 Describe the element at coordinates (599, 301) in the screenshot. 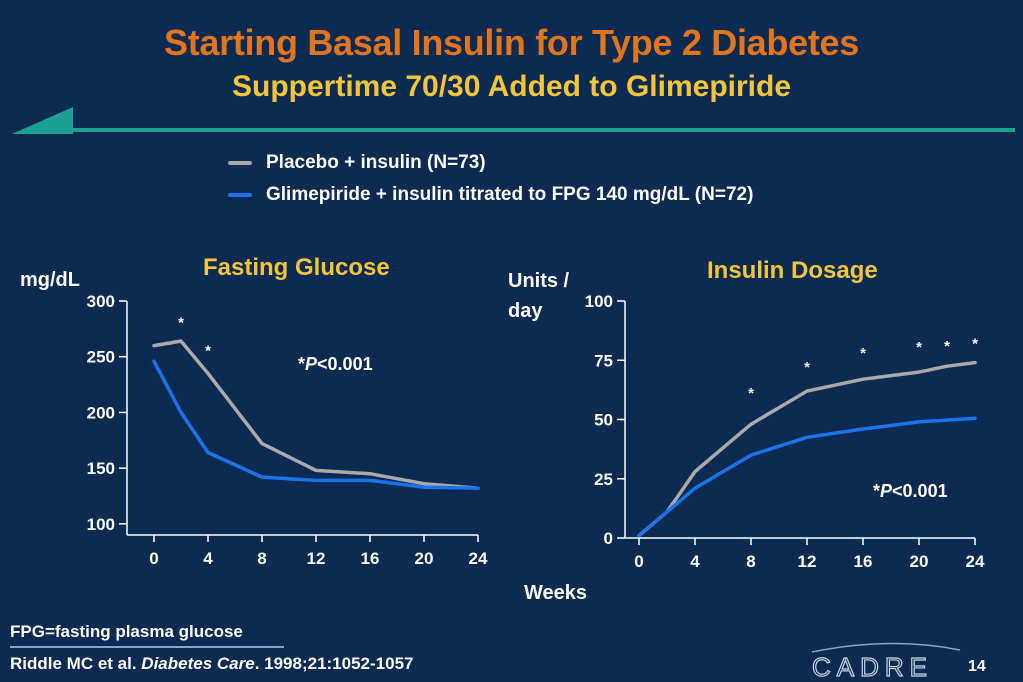

I see `y-tick-label-insulin: 100` at that location.